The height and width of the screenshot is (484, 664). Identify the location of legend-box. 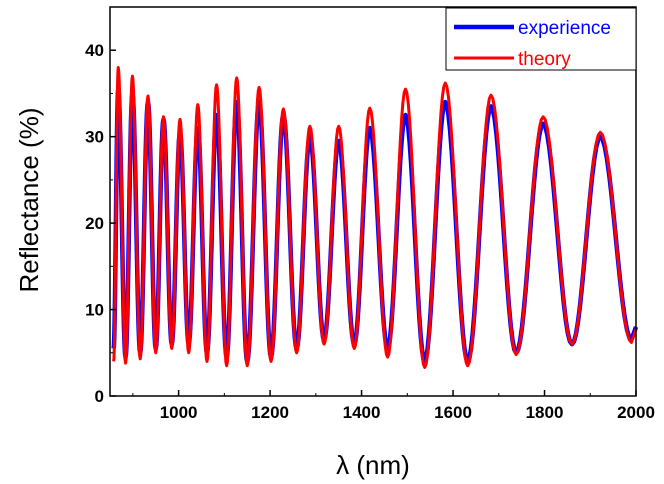
(541, 39).